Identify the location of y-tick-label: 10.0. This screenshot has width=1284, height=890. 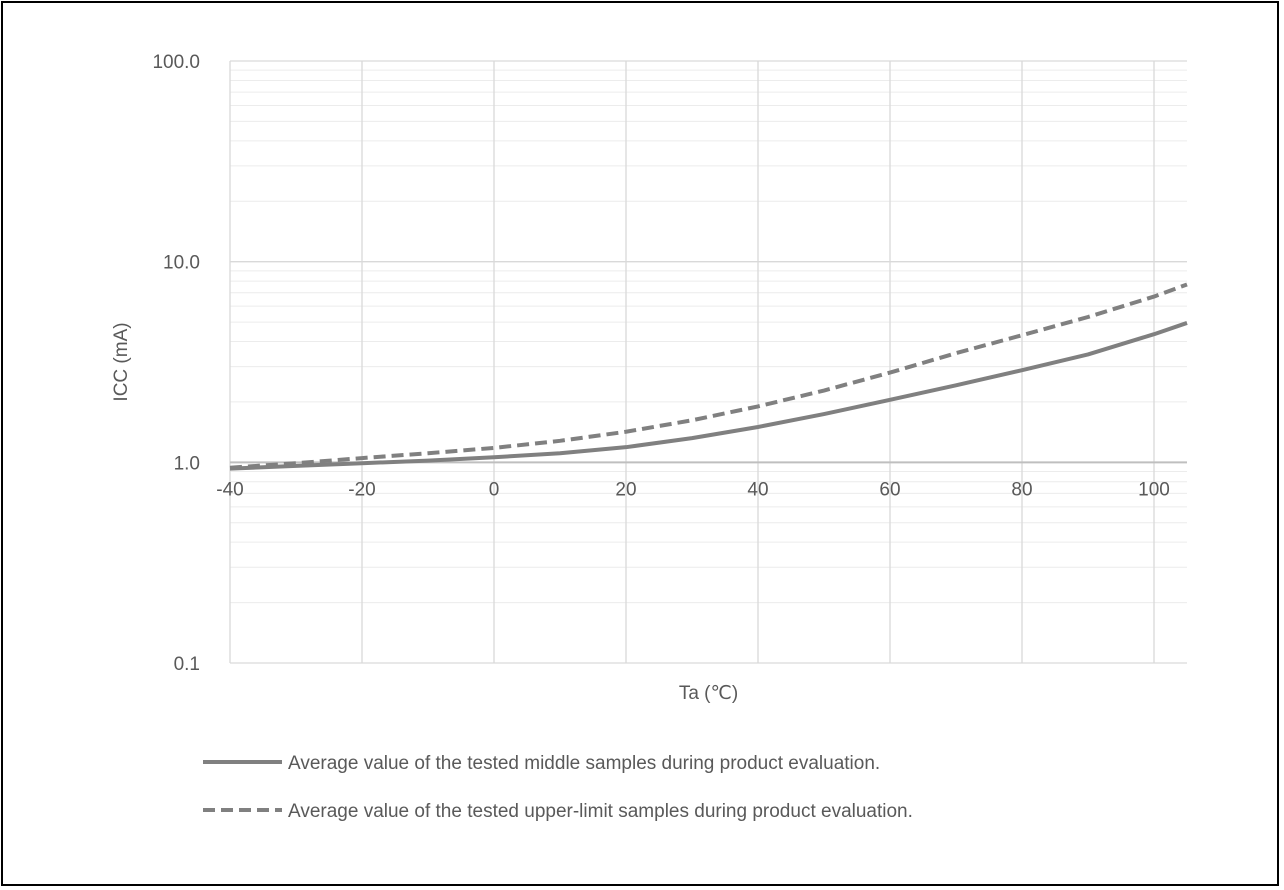
(181, 263).